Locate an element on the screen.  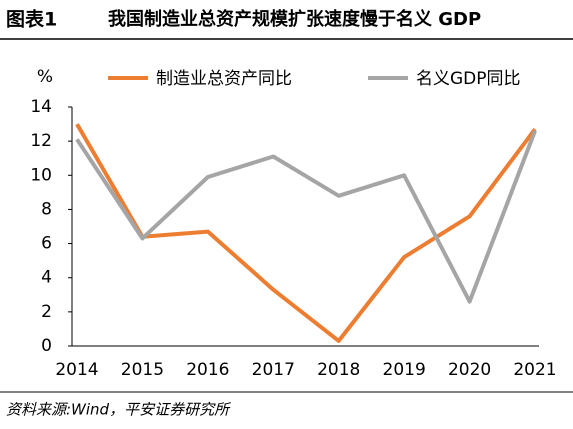
x-tick-label: 2015 is located at coordinates (142, 370).